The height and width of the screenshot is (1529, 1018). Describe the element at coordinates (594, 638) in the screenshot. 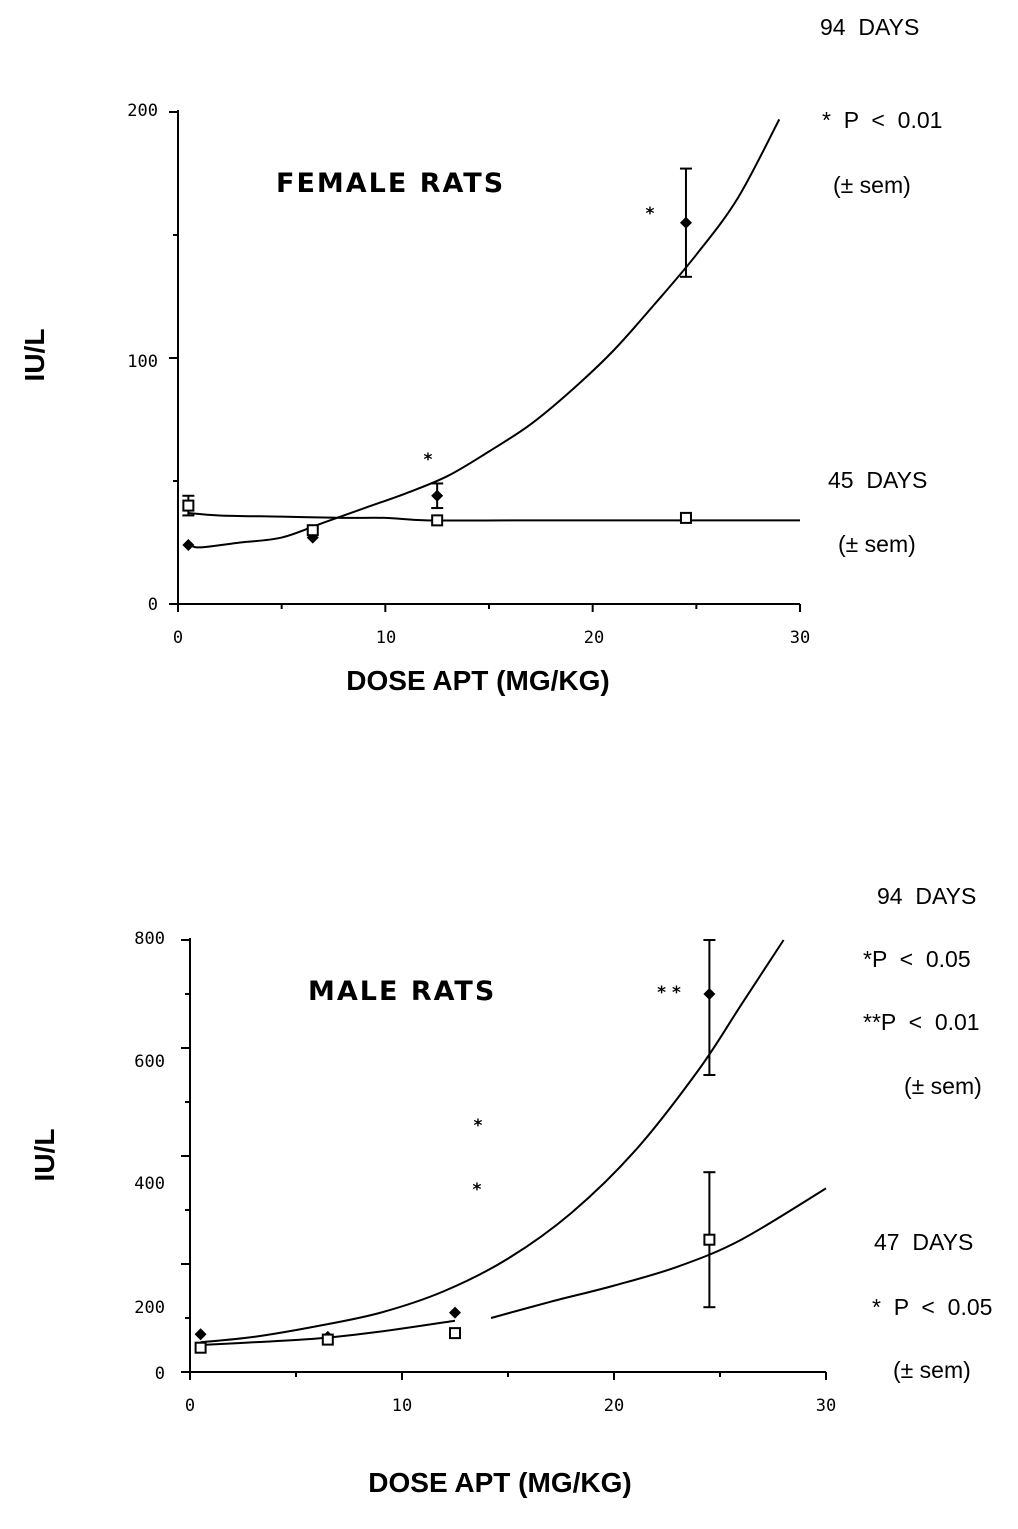

I see `female-x-tick-label: 20` at that location.